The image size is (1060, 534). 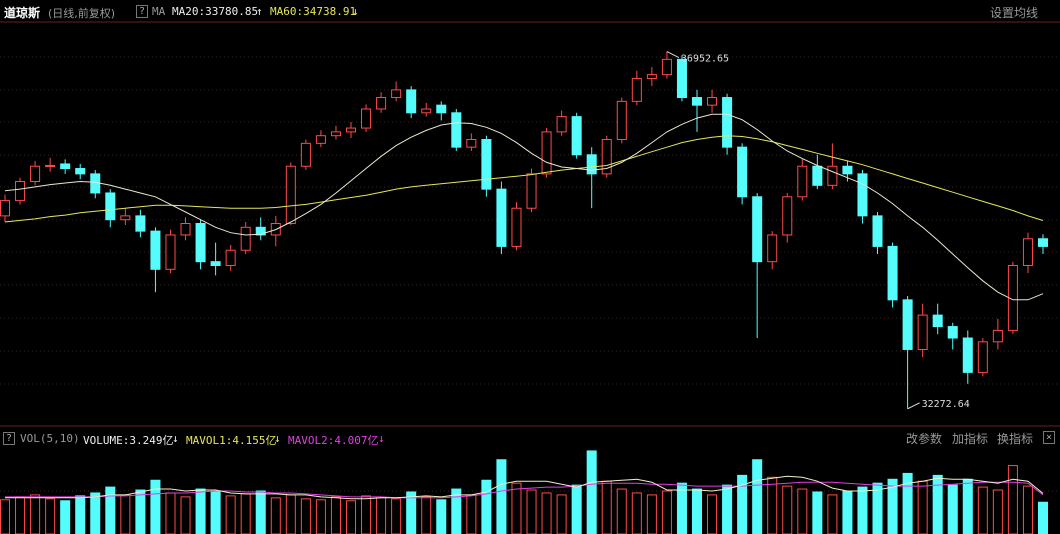 I want to click on symbol: 道琼斯, so click(x=22, y=13).